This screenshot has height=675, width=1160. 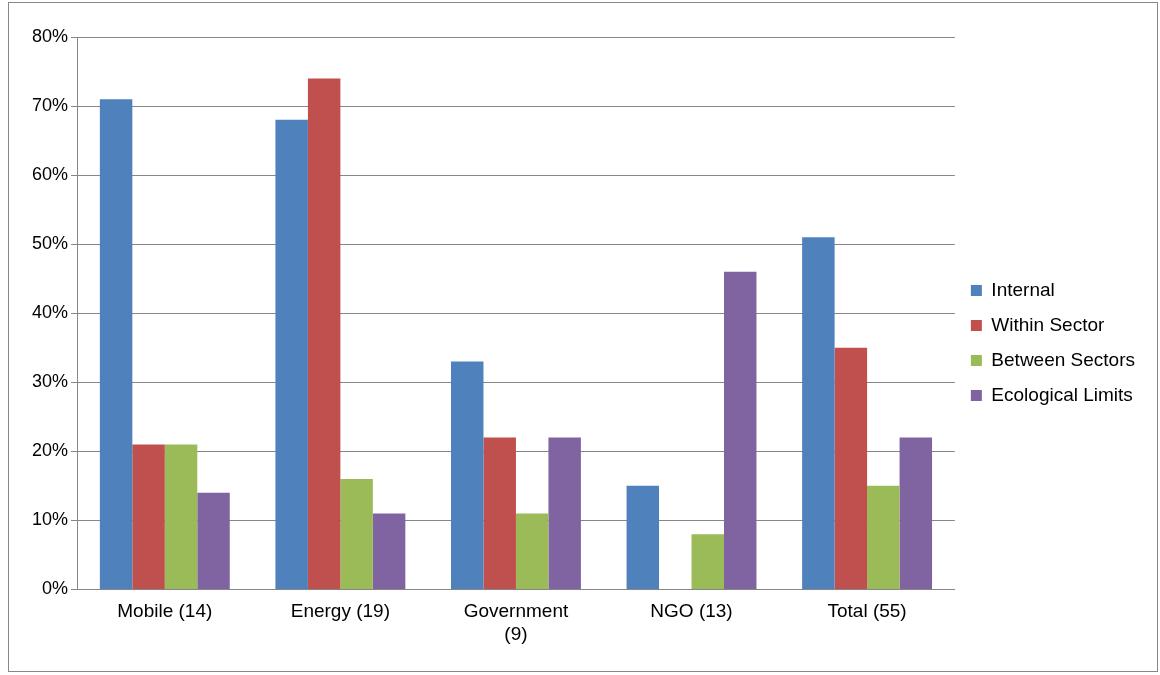 What do you see at coordinates (50, 450) in the screenshot?
I see `y-tick-label: 20%` at bounding box center [50, 450].